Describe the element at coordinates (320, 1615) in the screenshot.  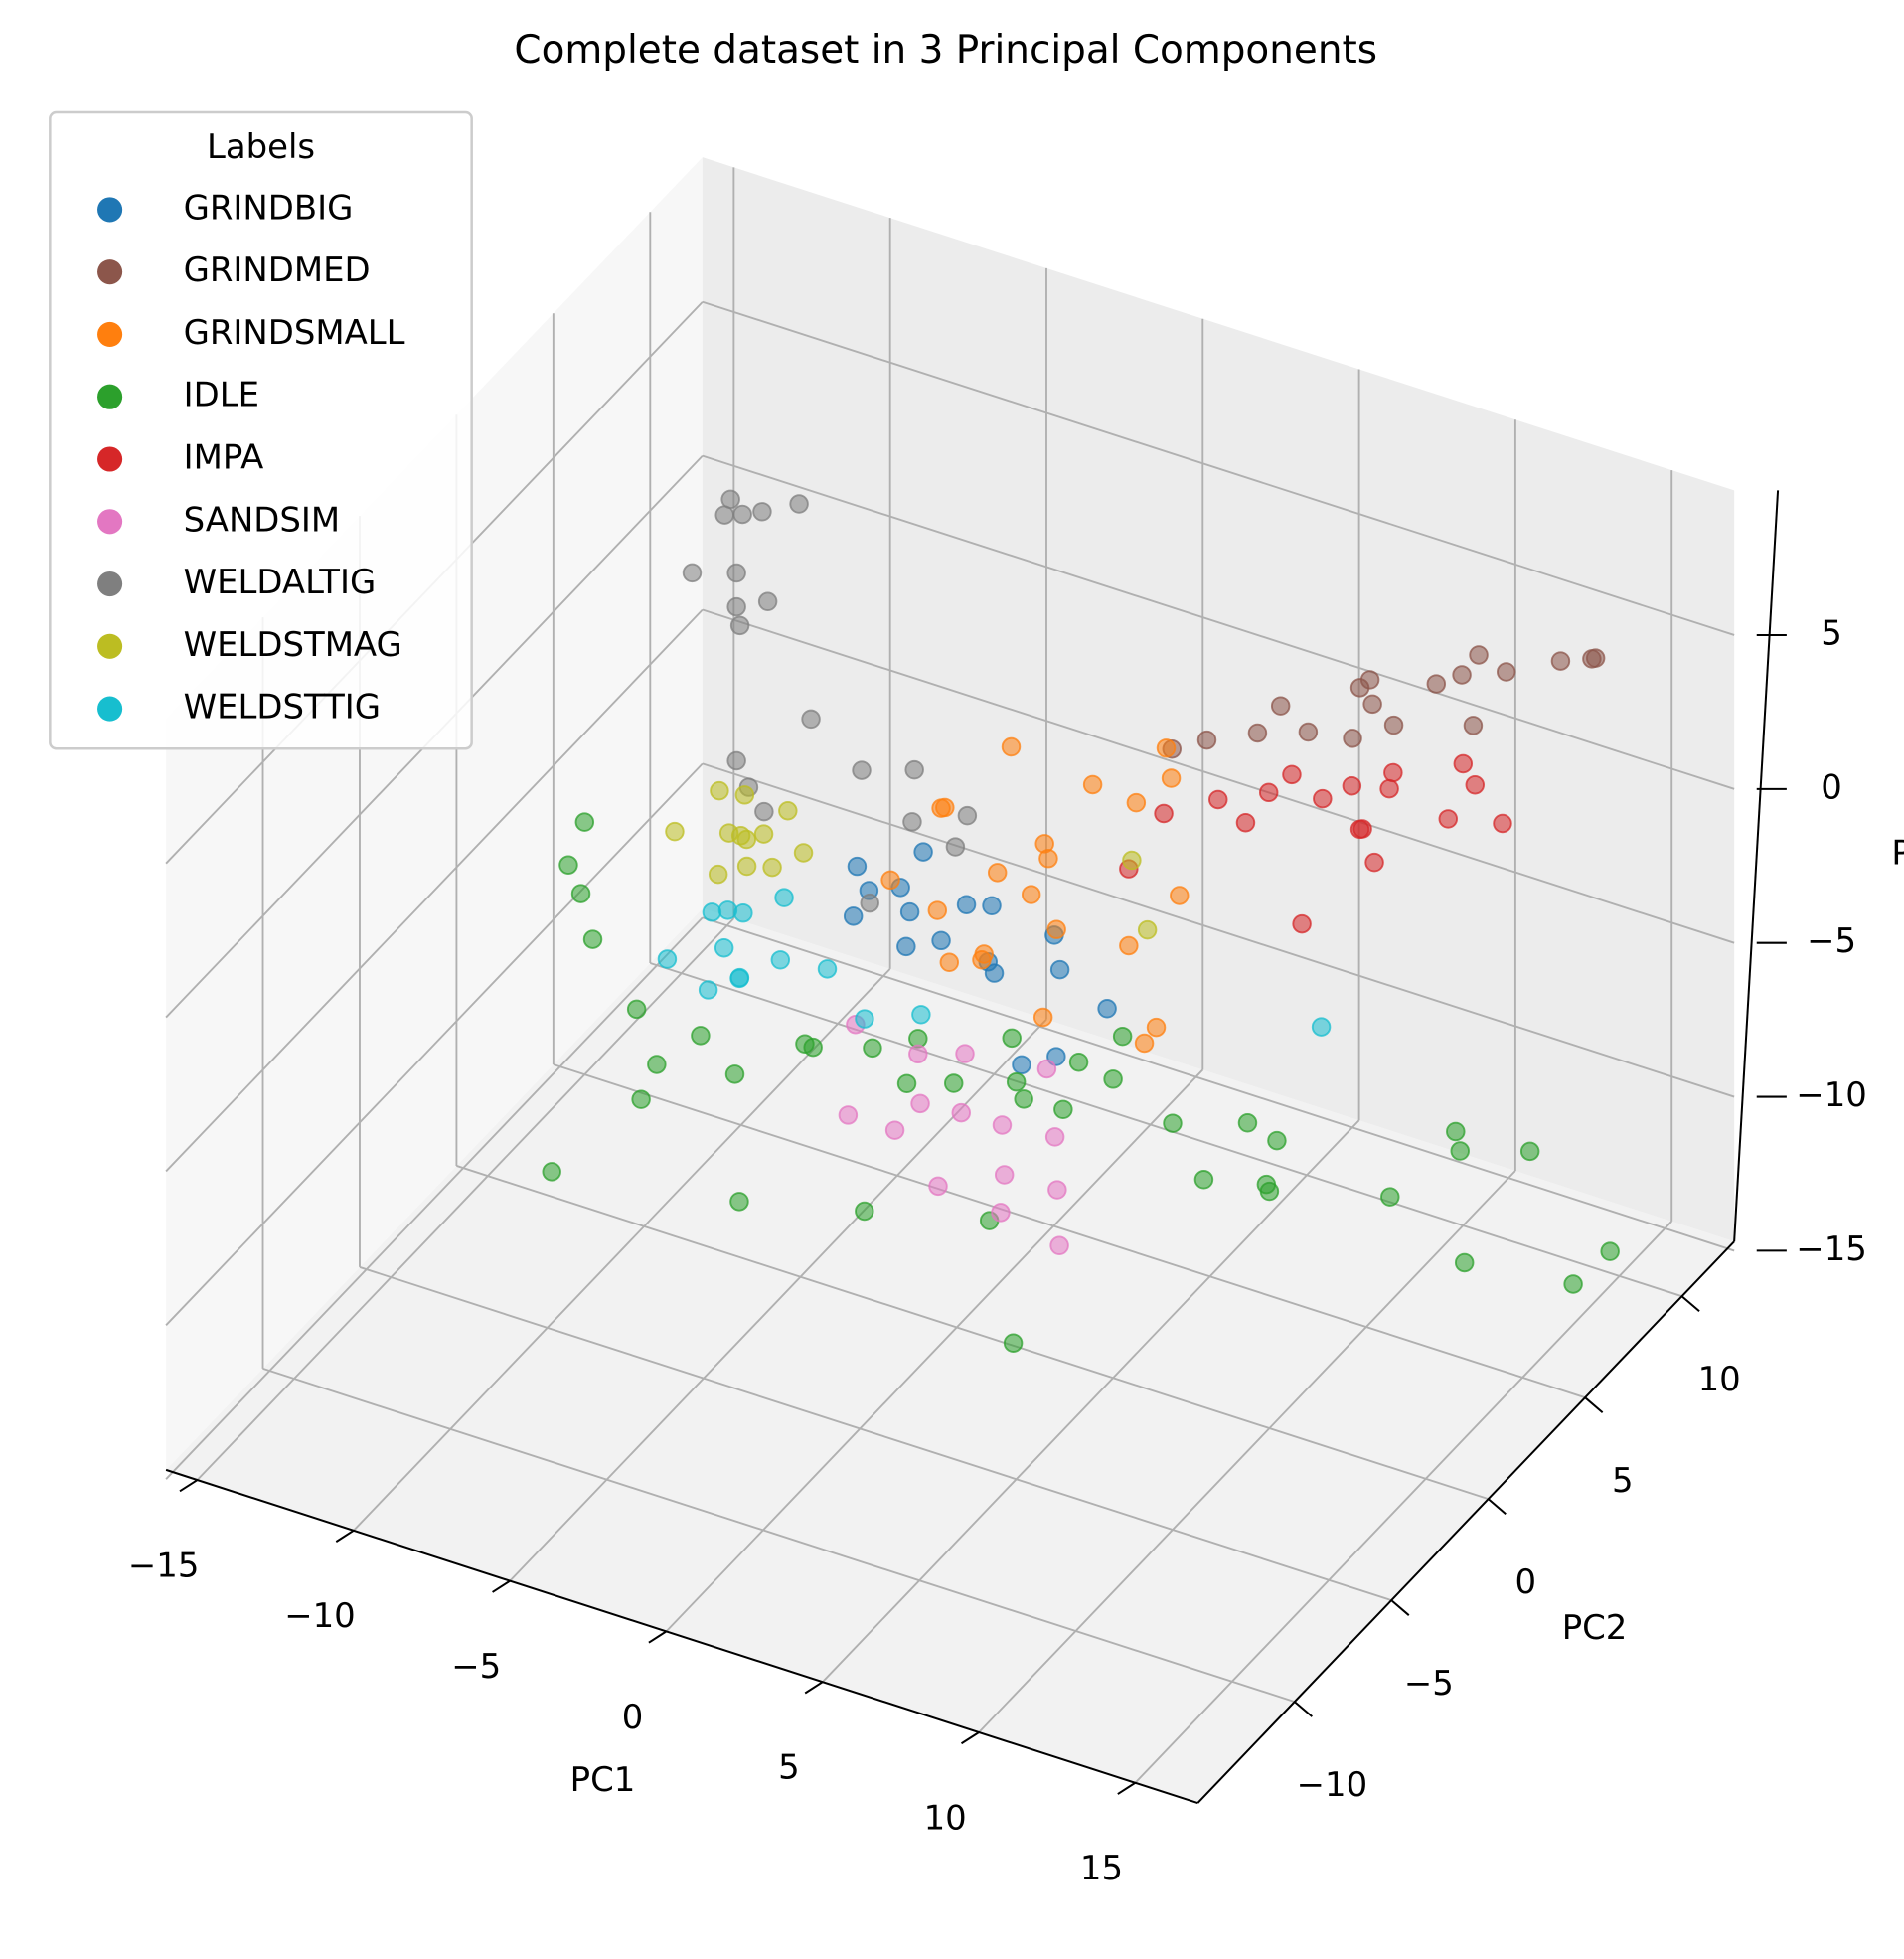
I see `x-tick-label: −10` at that location.